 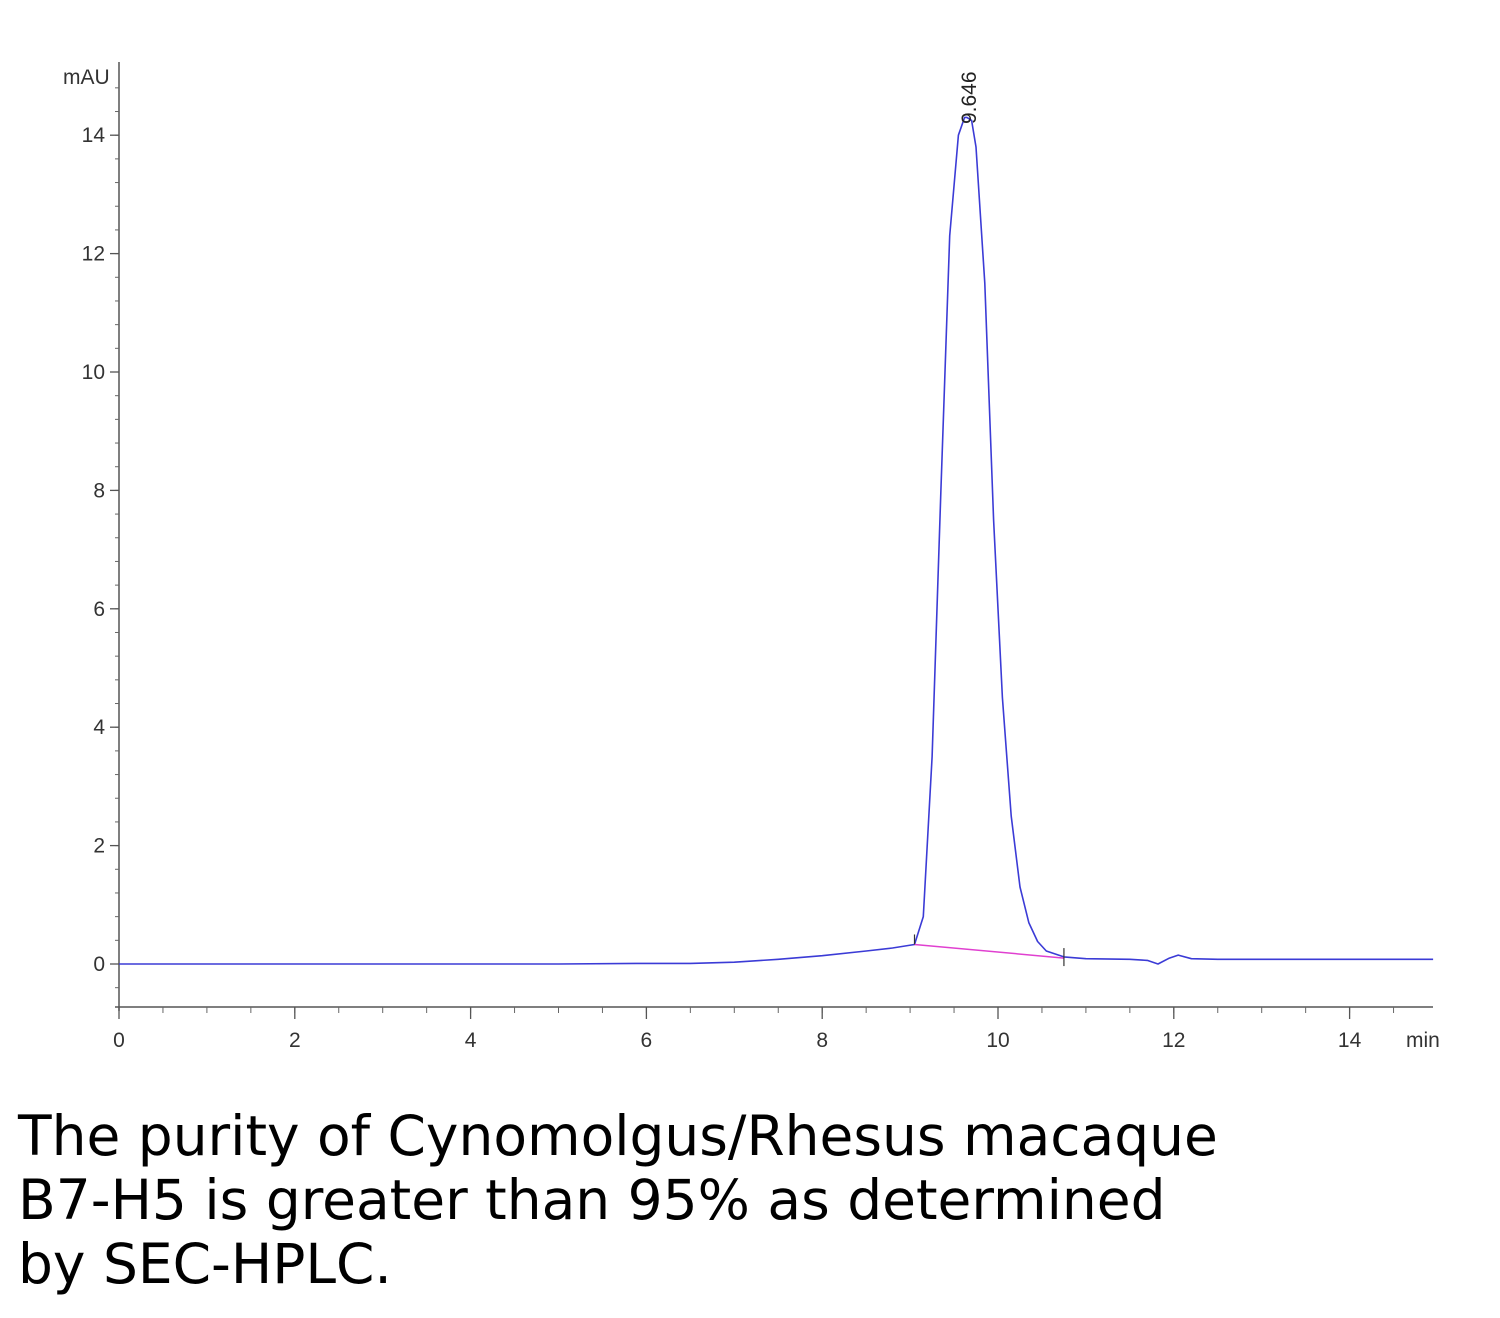 I want to click on x-tick-label: 0, so click(x=119, y=1040).